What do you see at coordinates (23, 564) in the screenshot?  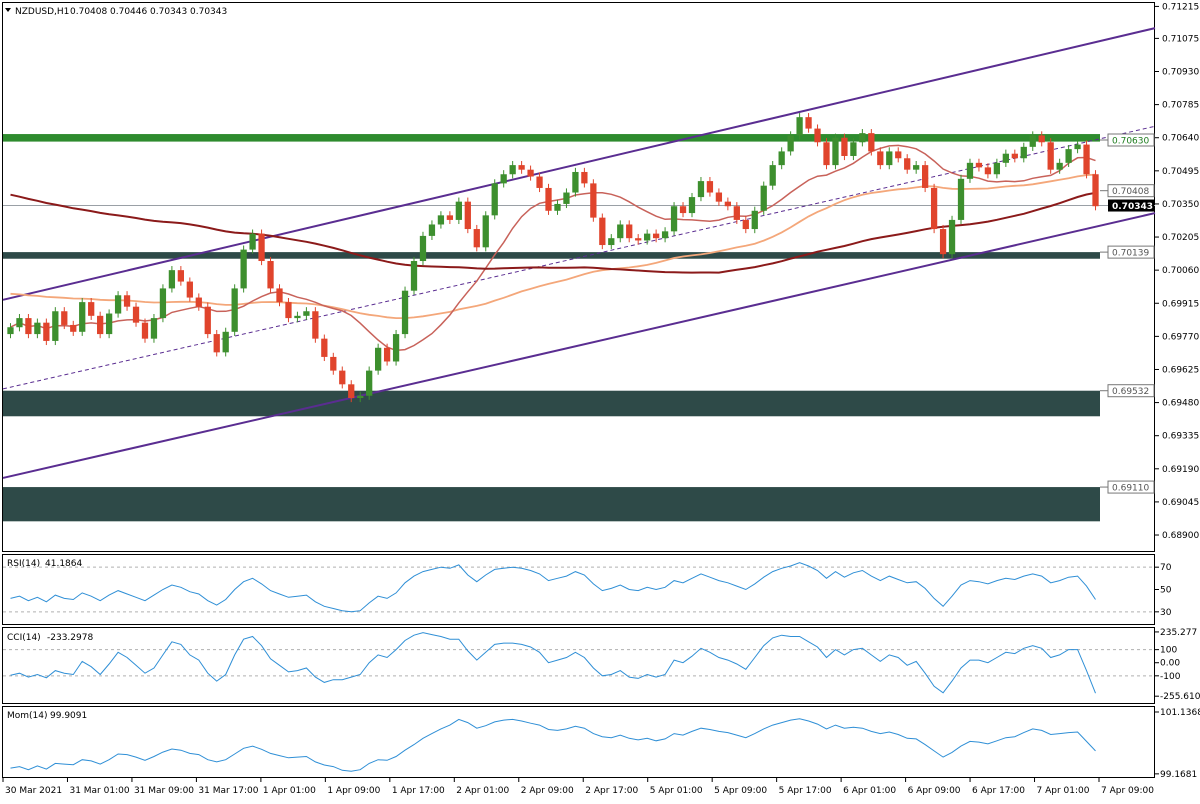 I see `rsi-title: RSI(14)` at bounding box center [23, 564].